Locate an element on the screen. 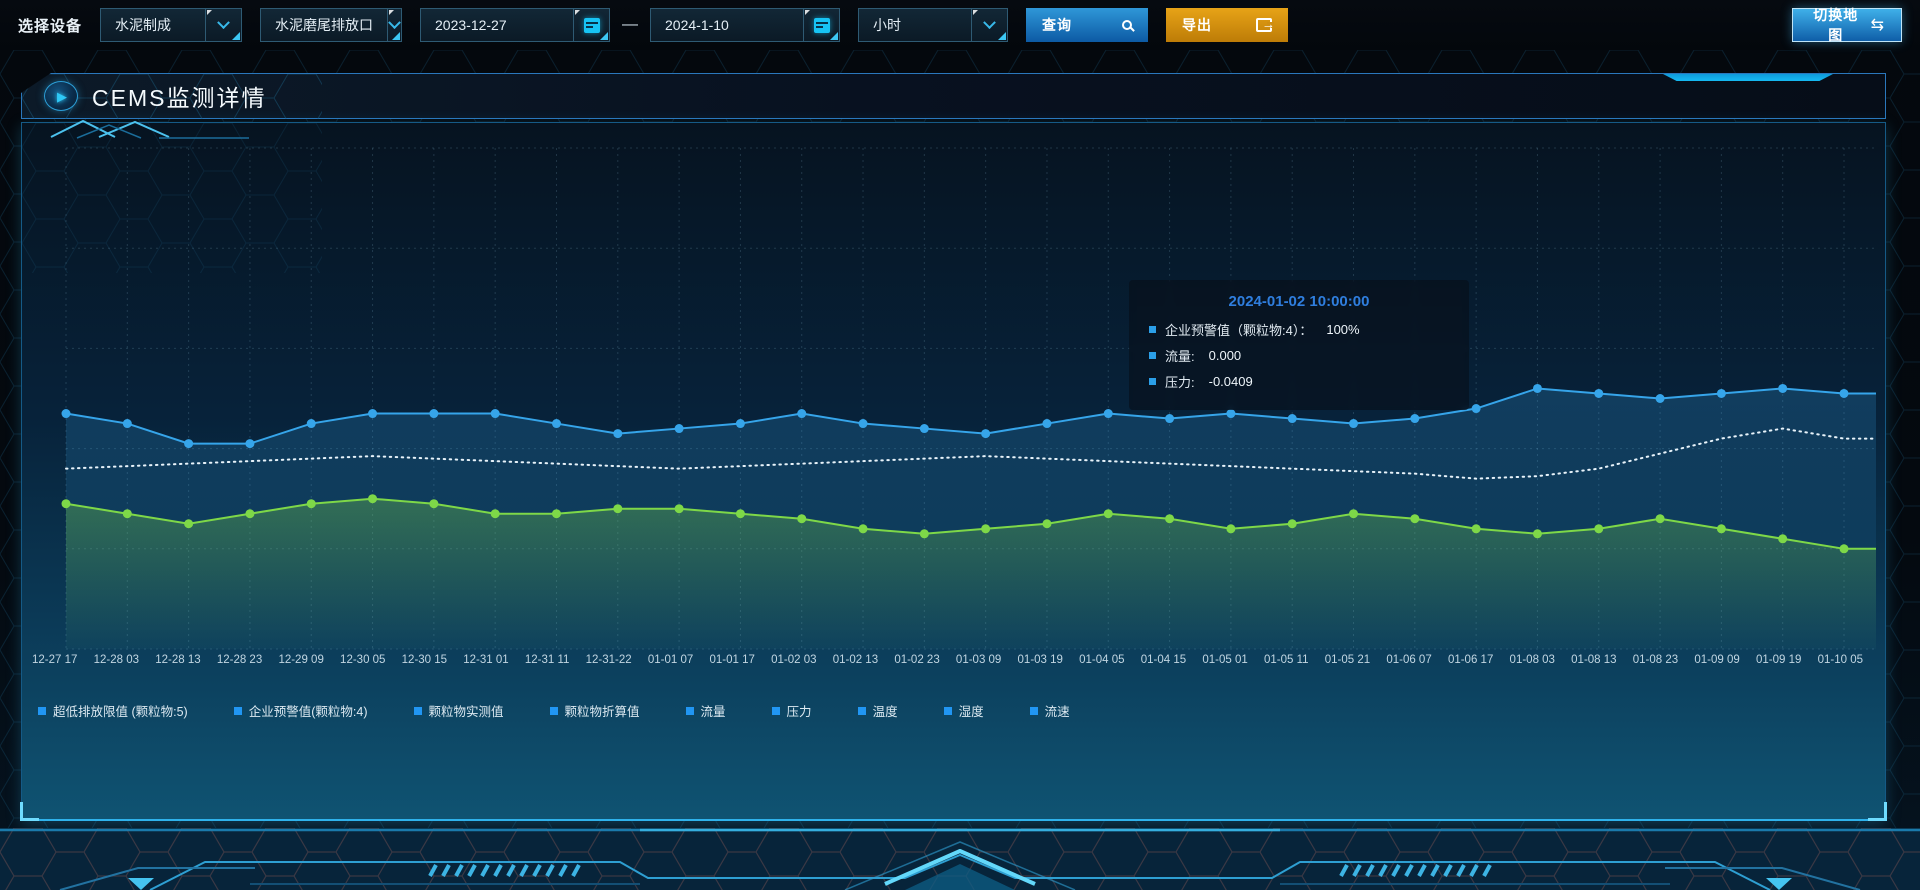  header-notch-accent is located at coordinates (1748, 77).